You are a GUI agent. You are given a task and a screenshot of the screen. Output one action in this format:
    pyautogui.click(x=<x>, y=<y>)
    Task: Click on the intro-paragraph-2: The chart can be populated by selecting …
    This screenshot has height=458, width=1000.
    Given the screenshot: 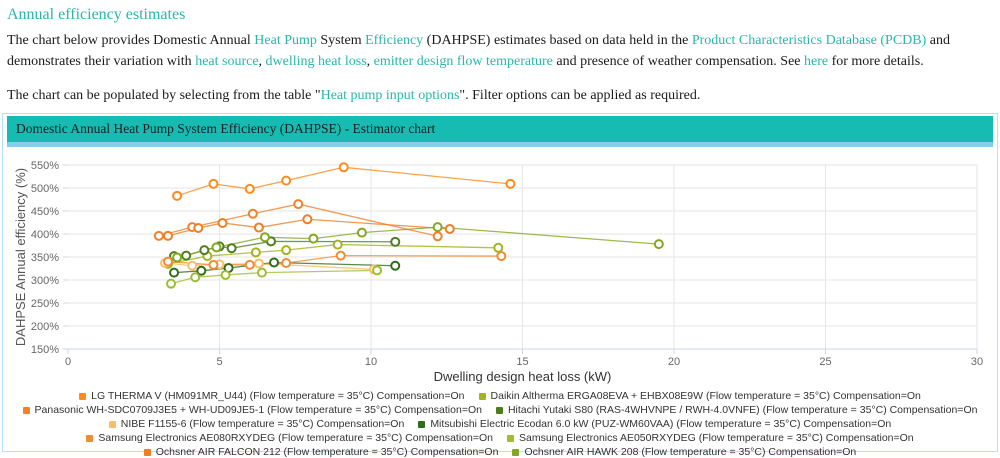 What is the action you would take?
    pyautogui.click(x=500, y=95)
    